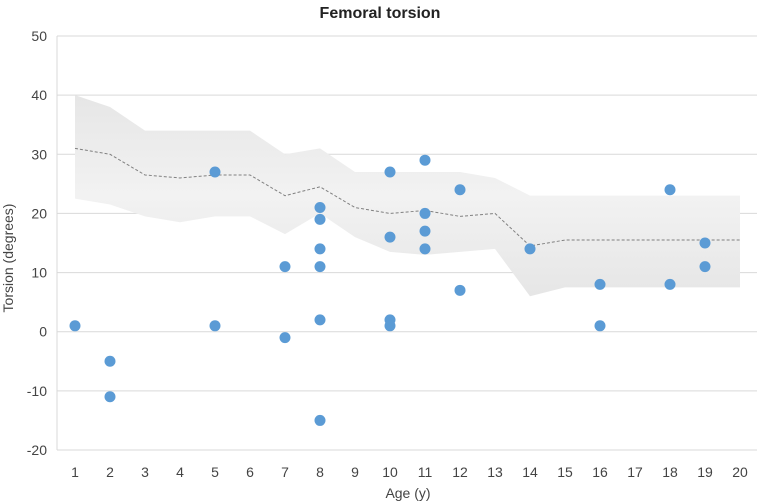  I want to click on x-tick-label-4: 4, so click(180, 472).